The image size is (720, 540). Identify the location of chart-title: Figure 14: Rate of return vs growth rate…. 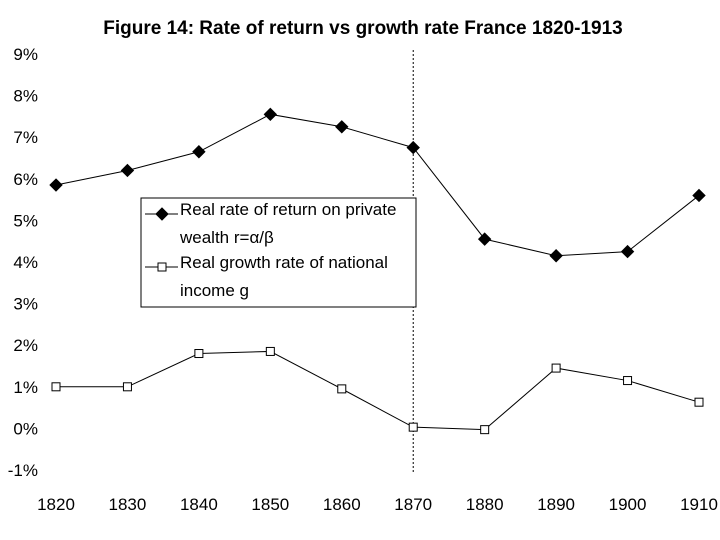
(363, 28).